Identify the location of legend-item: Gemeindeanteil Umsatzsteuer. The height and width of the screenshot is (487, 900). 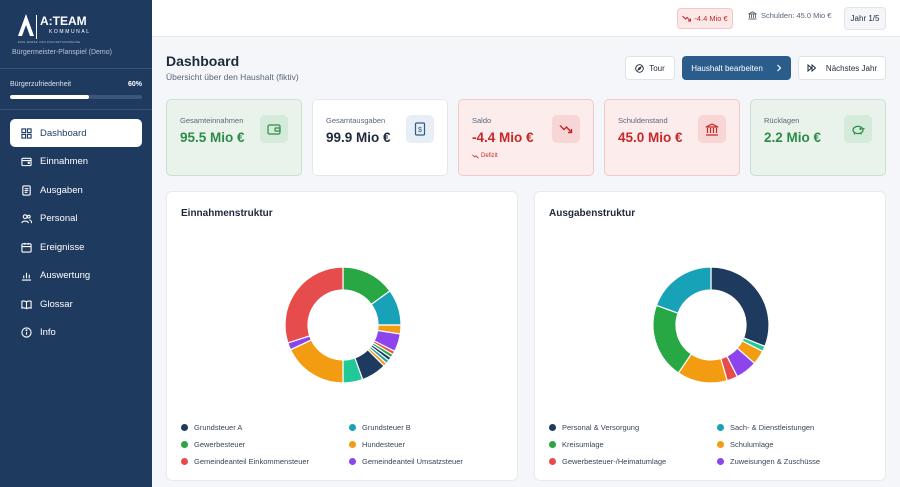
(429, 461).